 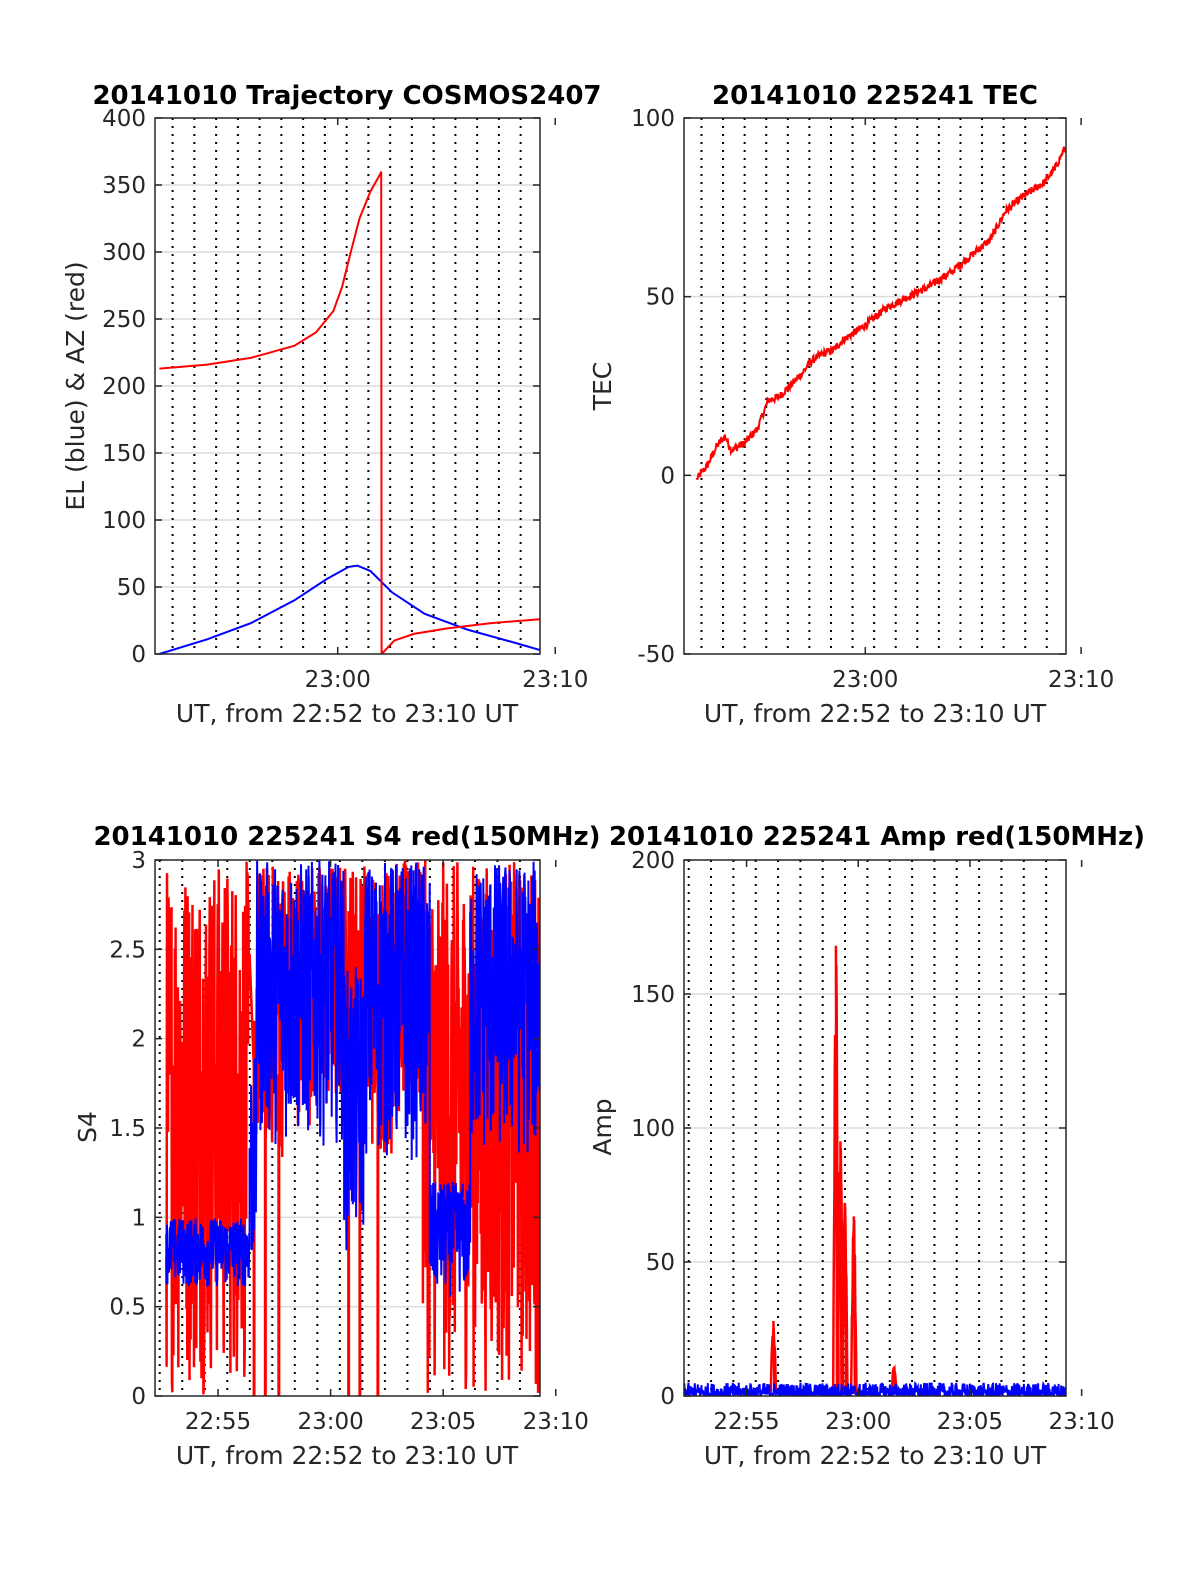 What do you see at coordinates (124, 119) in the screenshot?
I see `y-tick-label: 400` at bounding box center [124, 119].